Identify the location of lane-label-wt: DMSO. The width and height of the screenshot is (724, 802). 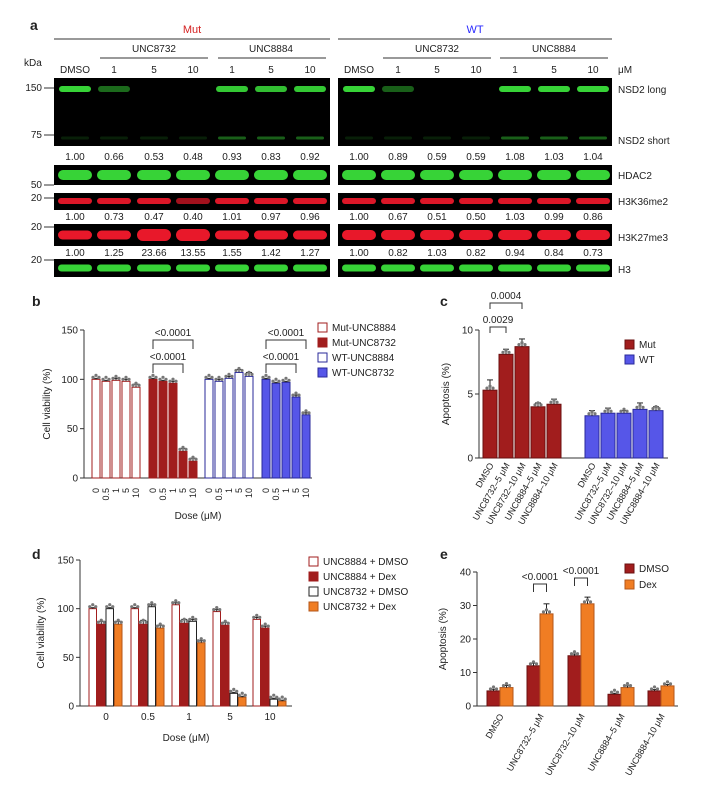
(359, 70).